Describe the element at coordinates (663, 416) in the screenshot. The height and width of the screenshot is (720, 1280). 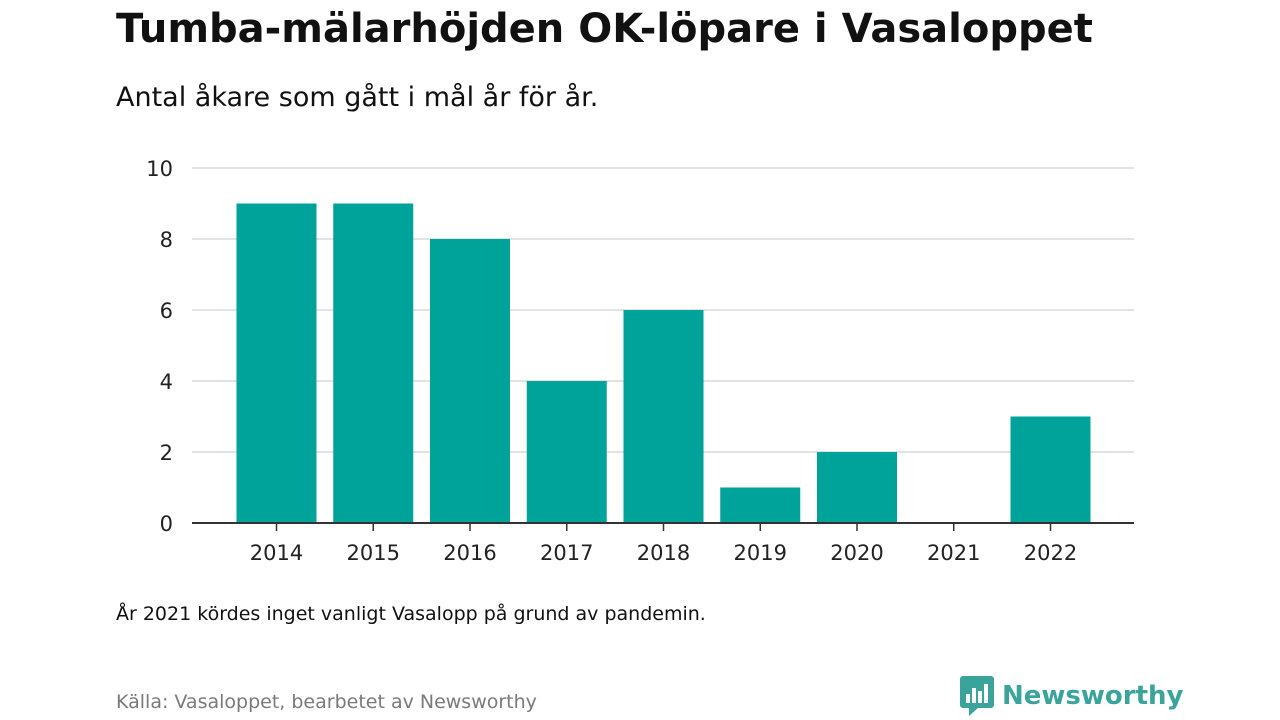
I see `bar-2018` at that location.